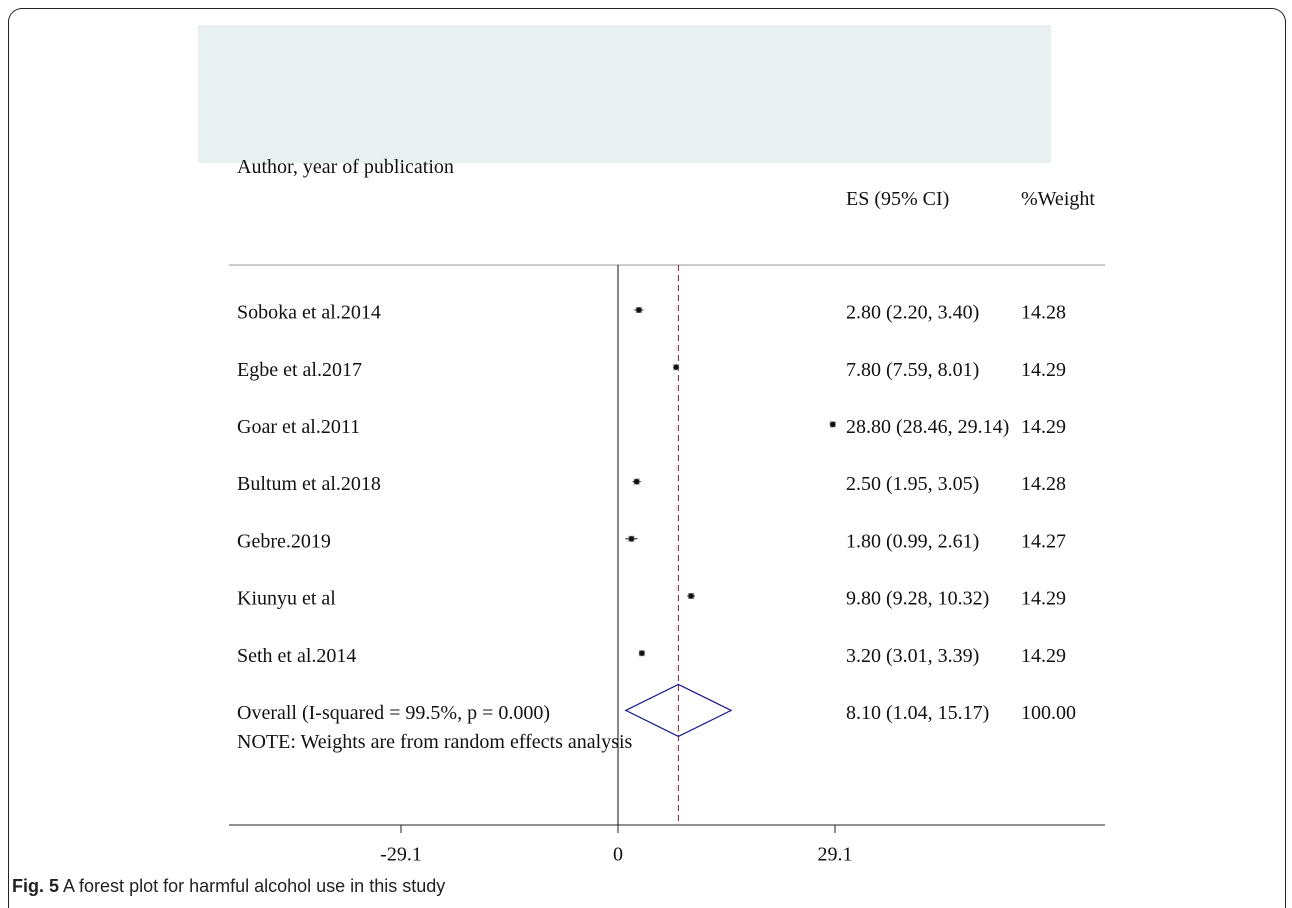 The image size is (1292, 908). What do you see at coordinates (286, 599) in the screenshot?
I see `study-label: Kiunyu et al` at bounding box center [286, 599].